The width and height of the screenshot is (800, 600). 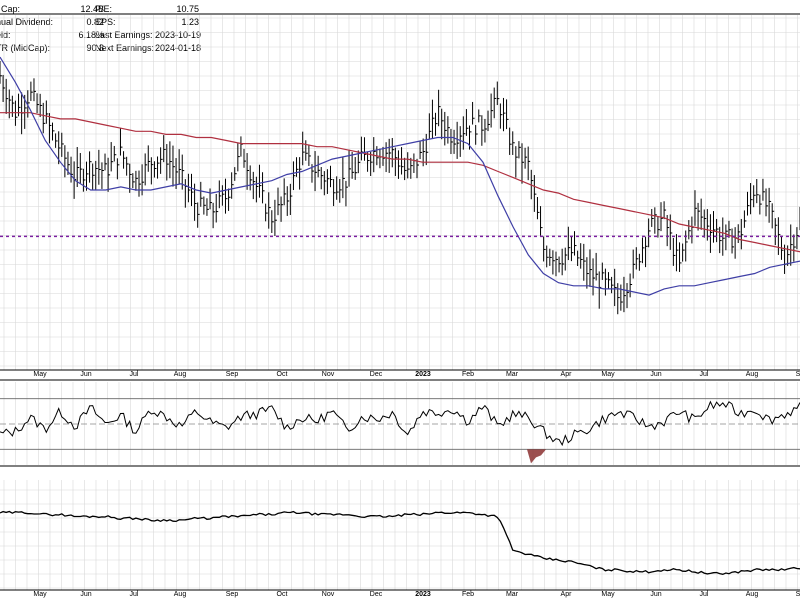 What do you see at coordinates (92, 9) in the screenshot?
I see `info-left-value: 12.4B` at bounding box center [92, 9].